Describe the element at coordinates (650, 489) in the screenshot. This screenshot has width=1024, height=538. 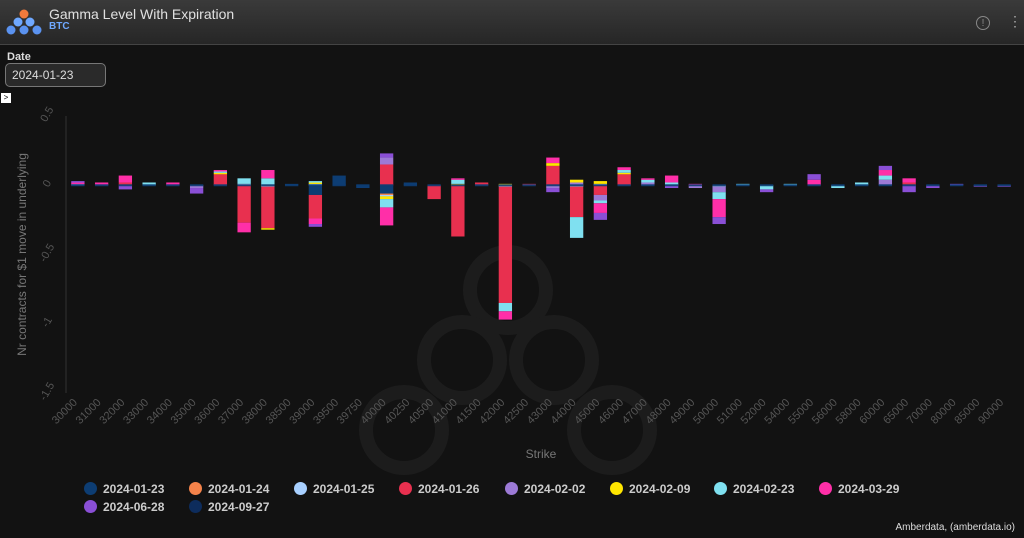
I see `legend-item: 2024-02-09` at that location.